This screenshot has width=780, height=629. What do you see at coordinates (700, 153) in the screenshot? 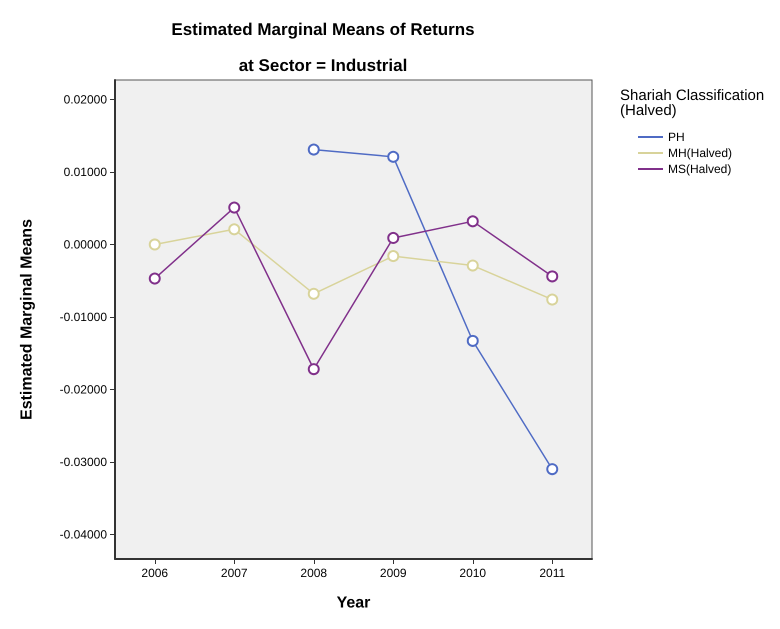
I see `legend-label: MH(Halved)` at bounding box center [700, 153].